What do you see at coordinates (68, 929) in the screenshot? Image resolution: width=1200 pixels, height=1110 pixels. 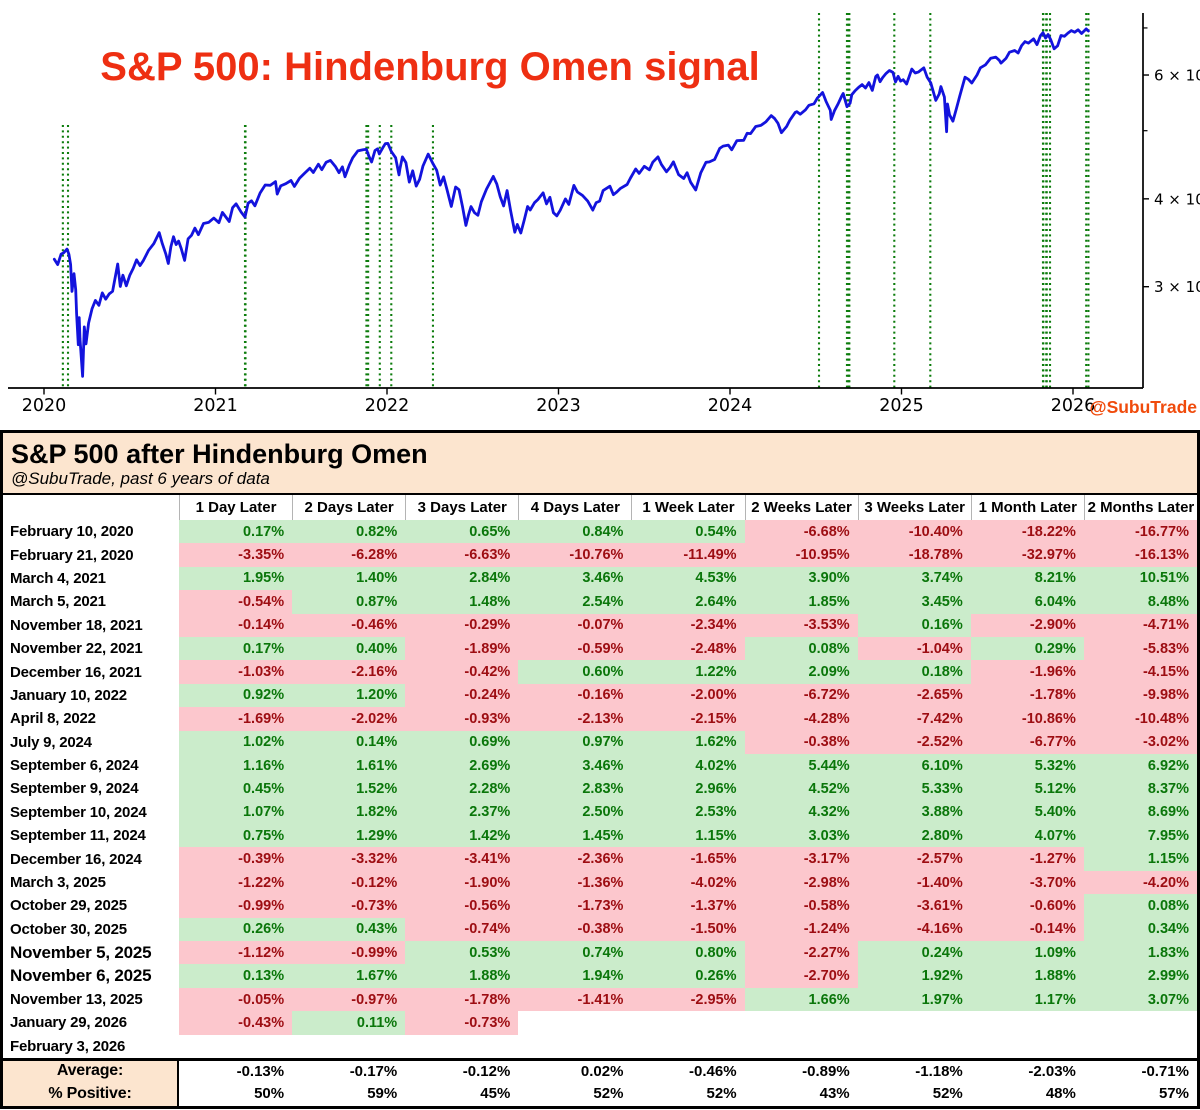 I see `row-date: October 30, 2025` at bounding box center [68, 929].